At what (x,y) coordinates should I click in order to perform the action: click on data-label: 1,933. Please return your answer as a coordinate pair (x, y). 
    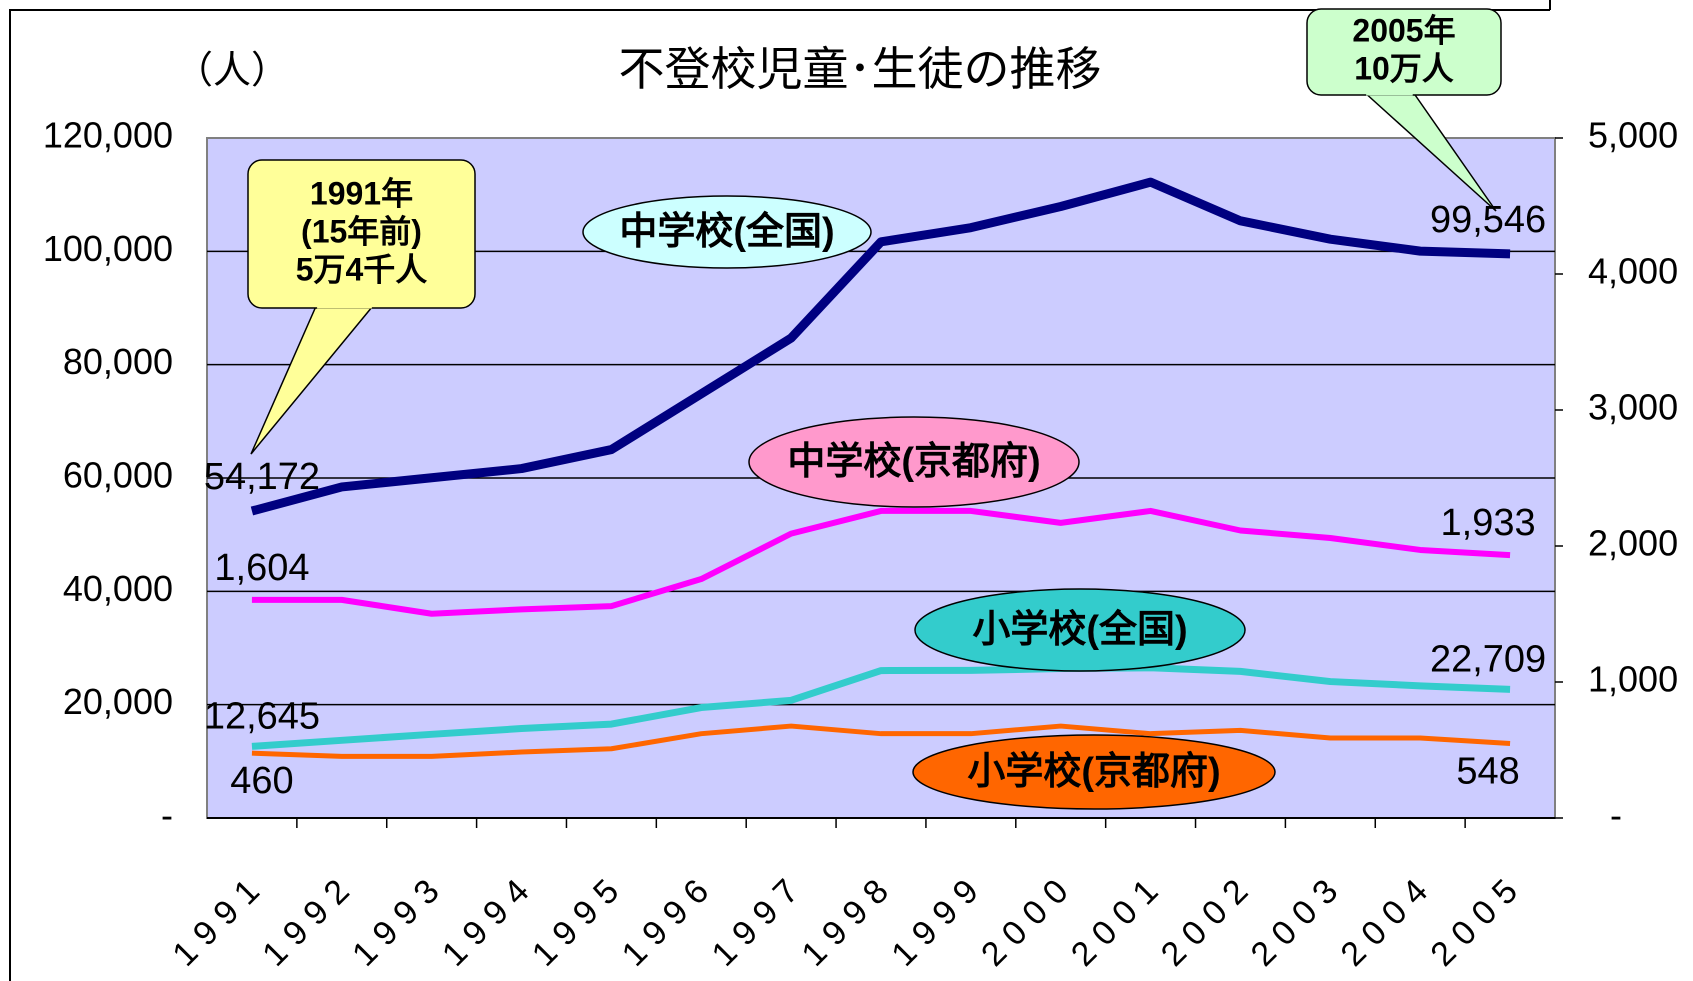
    Looking at the image, I should click on (1488, 523).